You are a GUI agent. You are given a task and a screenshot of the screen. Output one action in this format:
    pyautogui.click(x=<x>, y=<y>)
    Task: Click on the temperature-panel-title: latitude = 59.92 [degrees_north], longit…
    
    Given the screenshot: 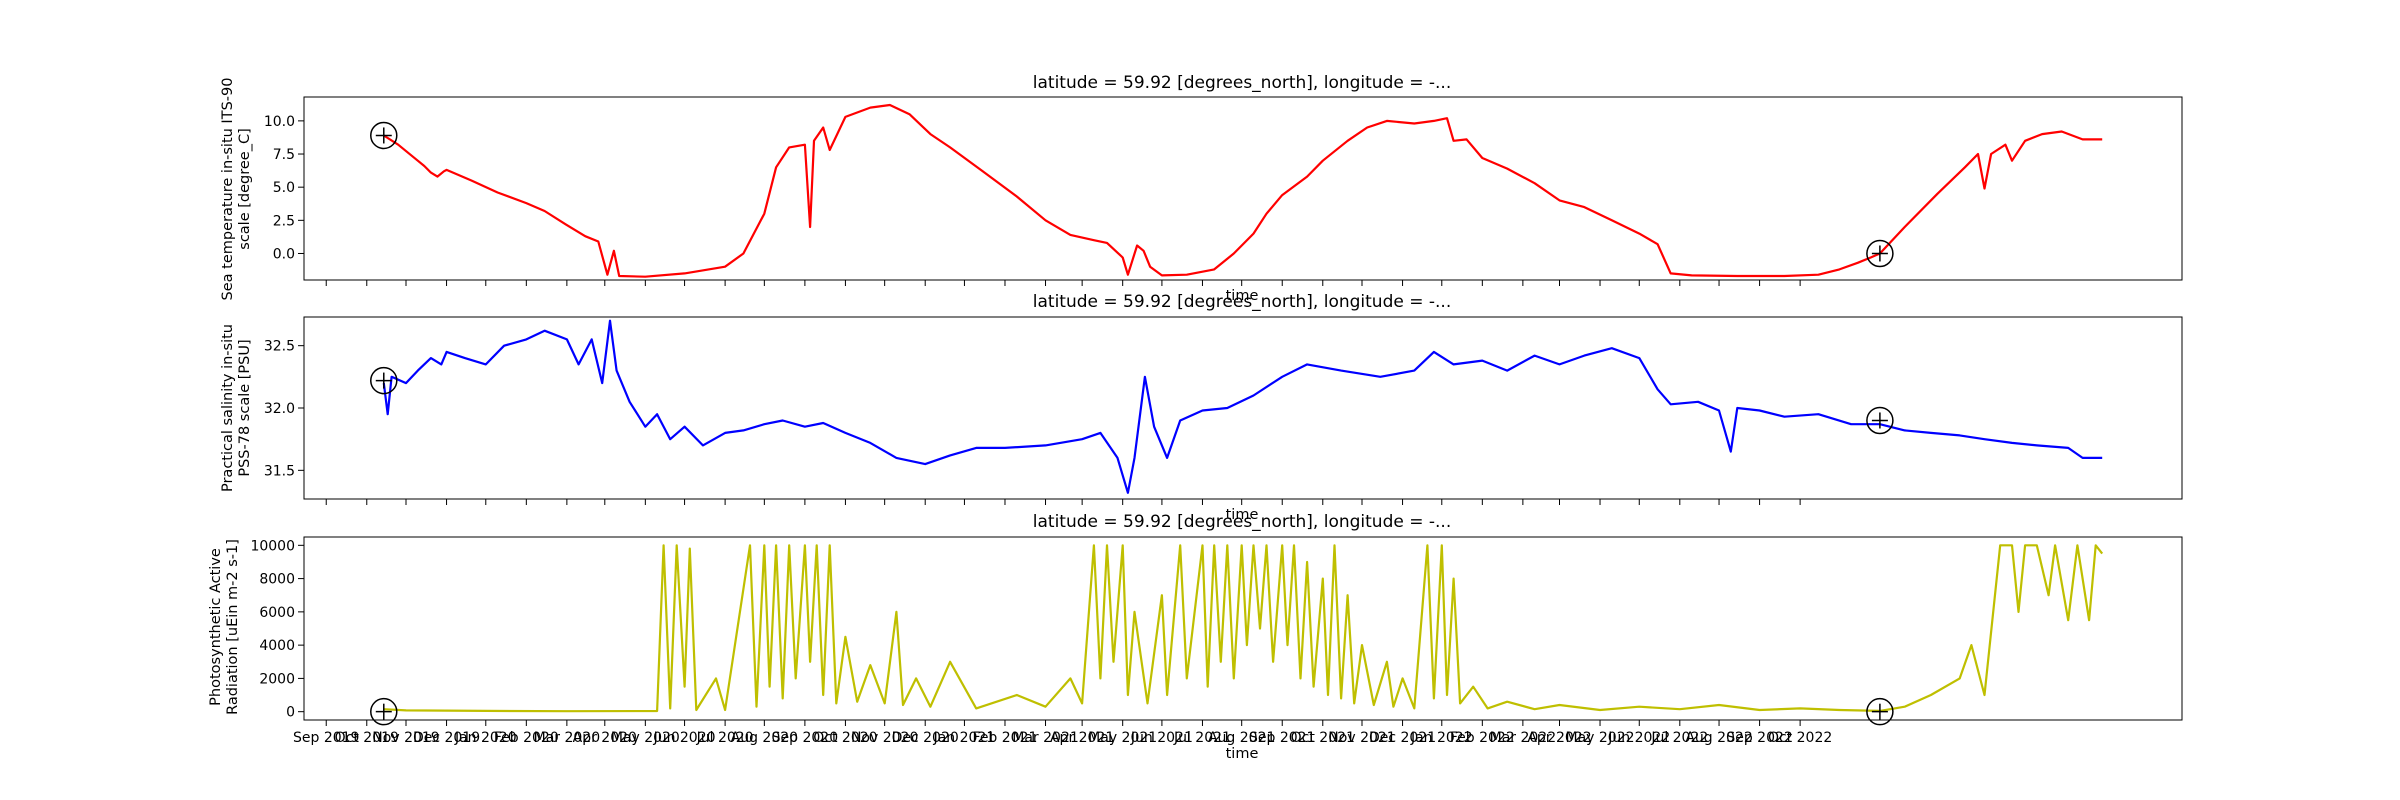 What is the action you would take?
    pyautogui.click(x=1242, y=83)
    